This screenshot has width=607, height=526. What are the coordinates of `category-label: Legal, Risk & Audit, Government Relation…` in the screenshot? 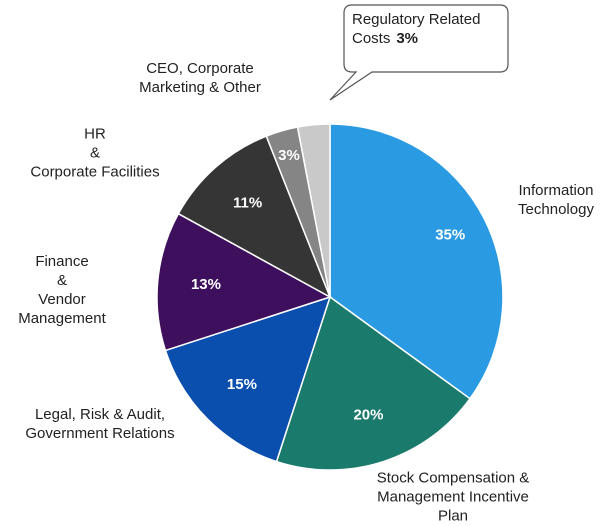 It's located at (100, 424).